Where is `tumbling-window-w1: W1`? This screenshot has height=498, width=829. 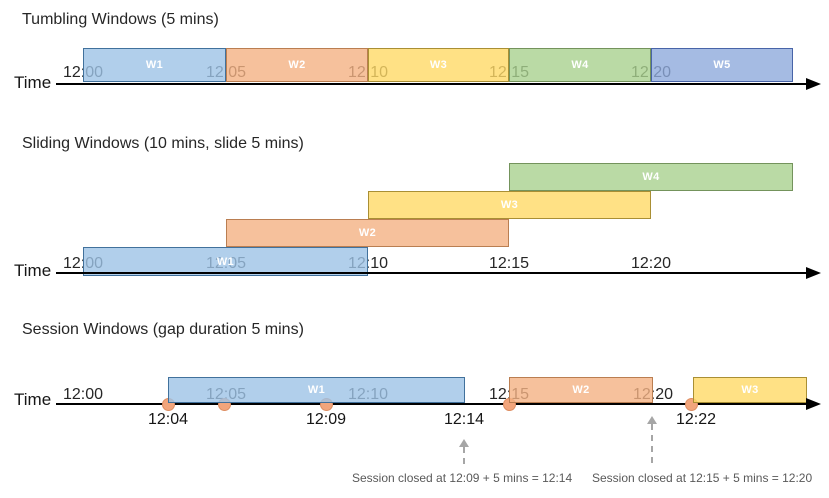
tumbling-window-w1: W1 is located at coordinates (154, 65).